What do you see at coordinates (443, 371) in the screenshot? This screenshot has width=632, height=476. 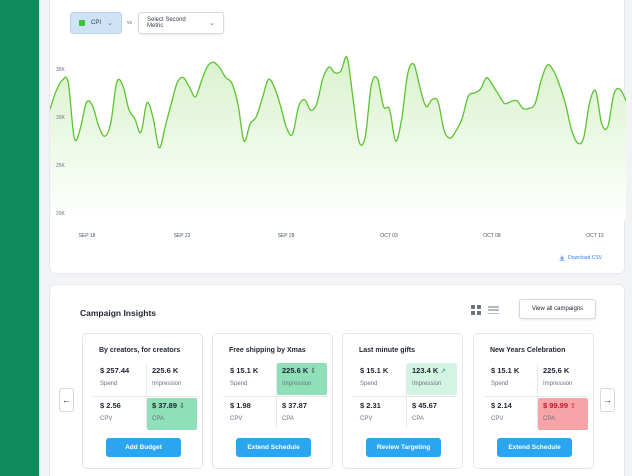 I see `trend-up-icon: ↗` at bounding box center [443, 371].